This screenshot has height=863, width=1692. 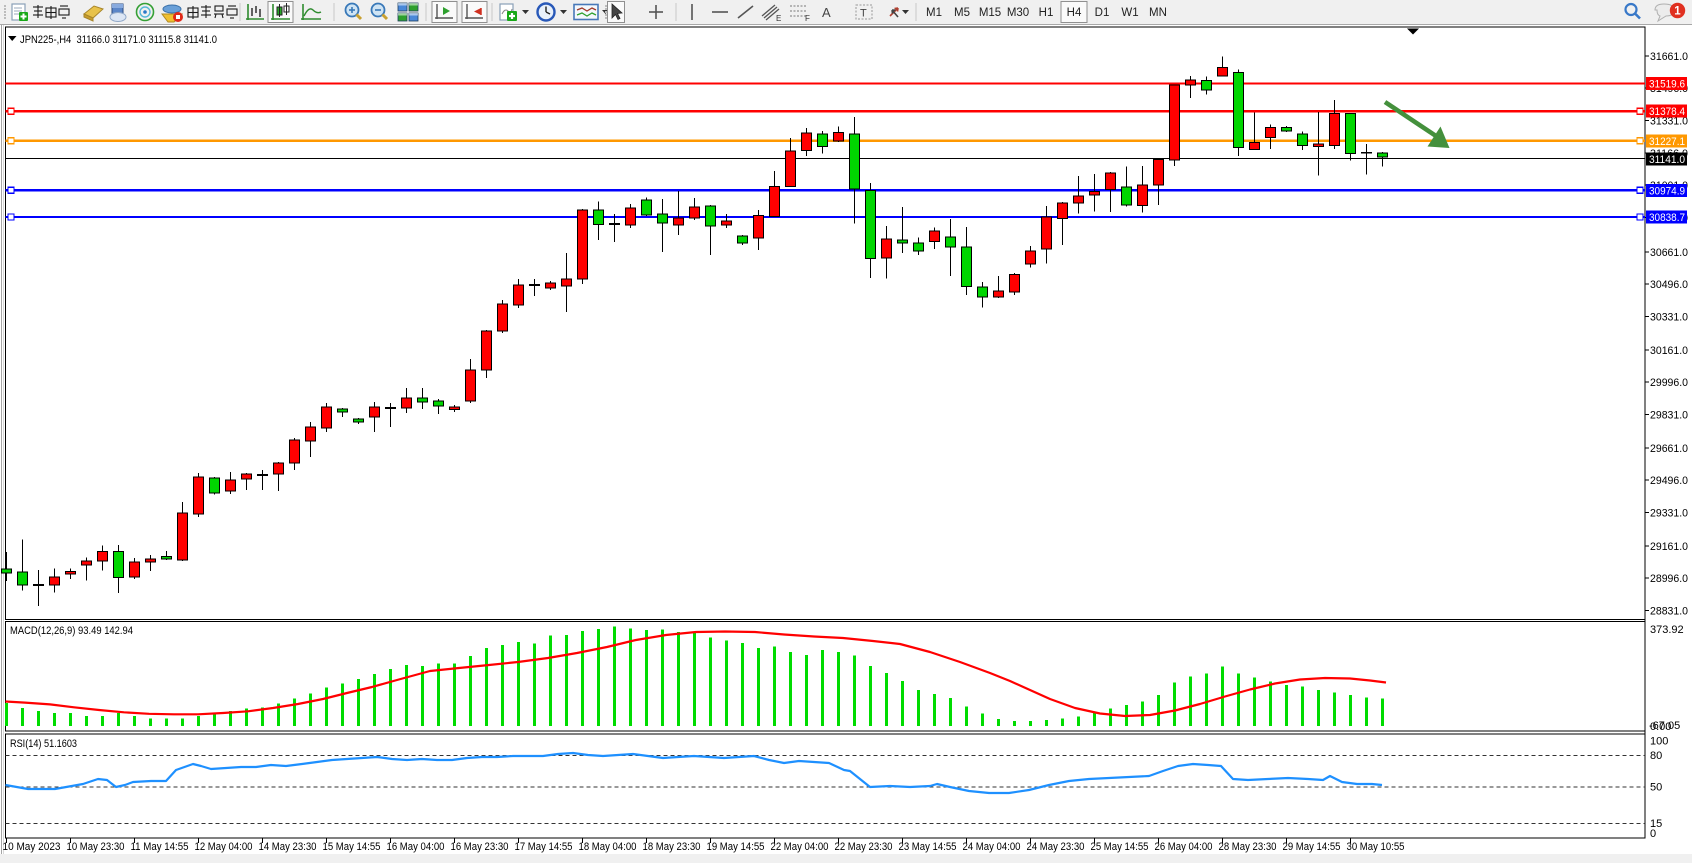 What do you see at coordinates (1074, 13) in the screenshot?
I see `svg-text: H4` at bounding box center [1074, 13].